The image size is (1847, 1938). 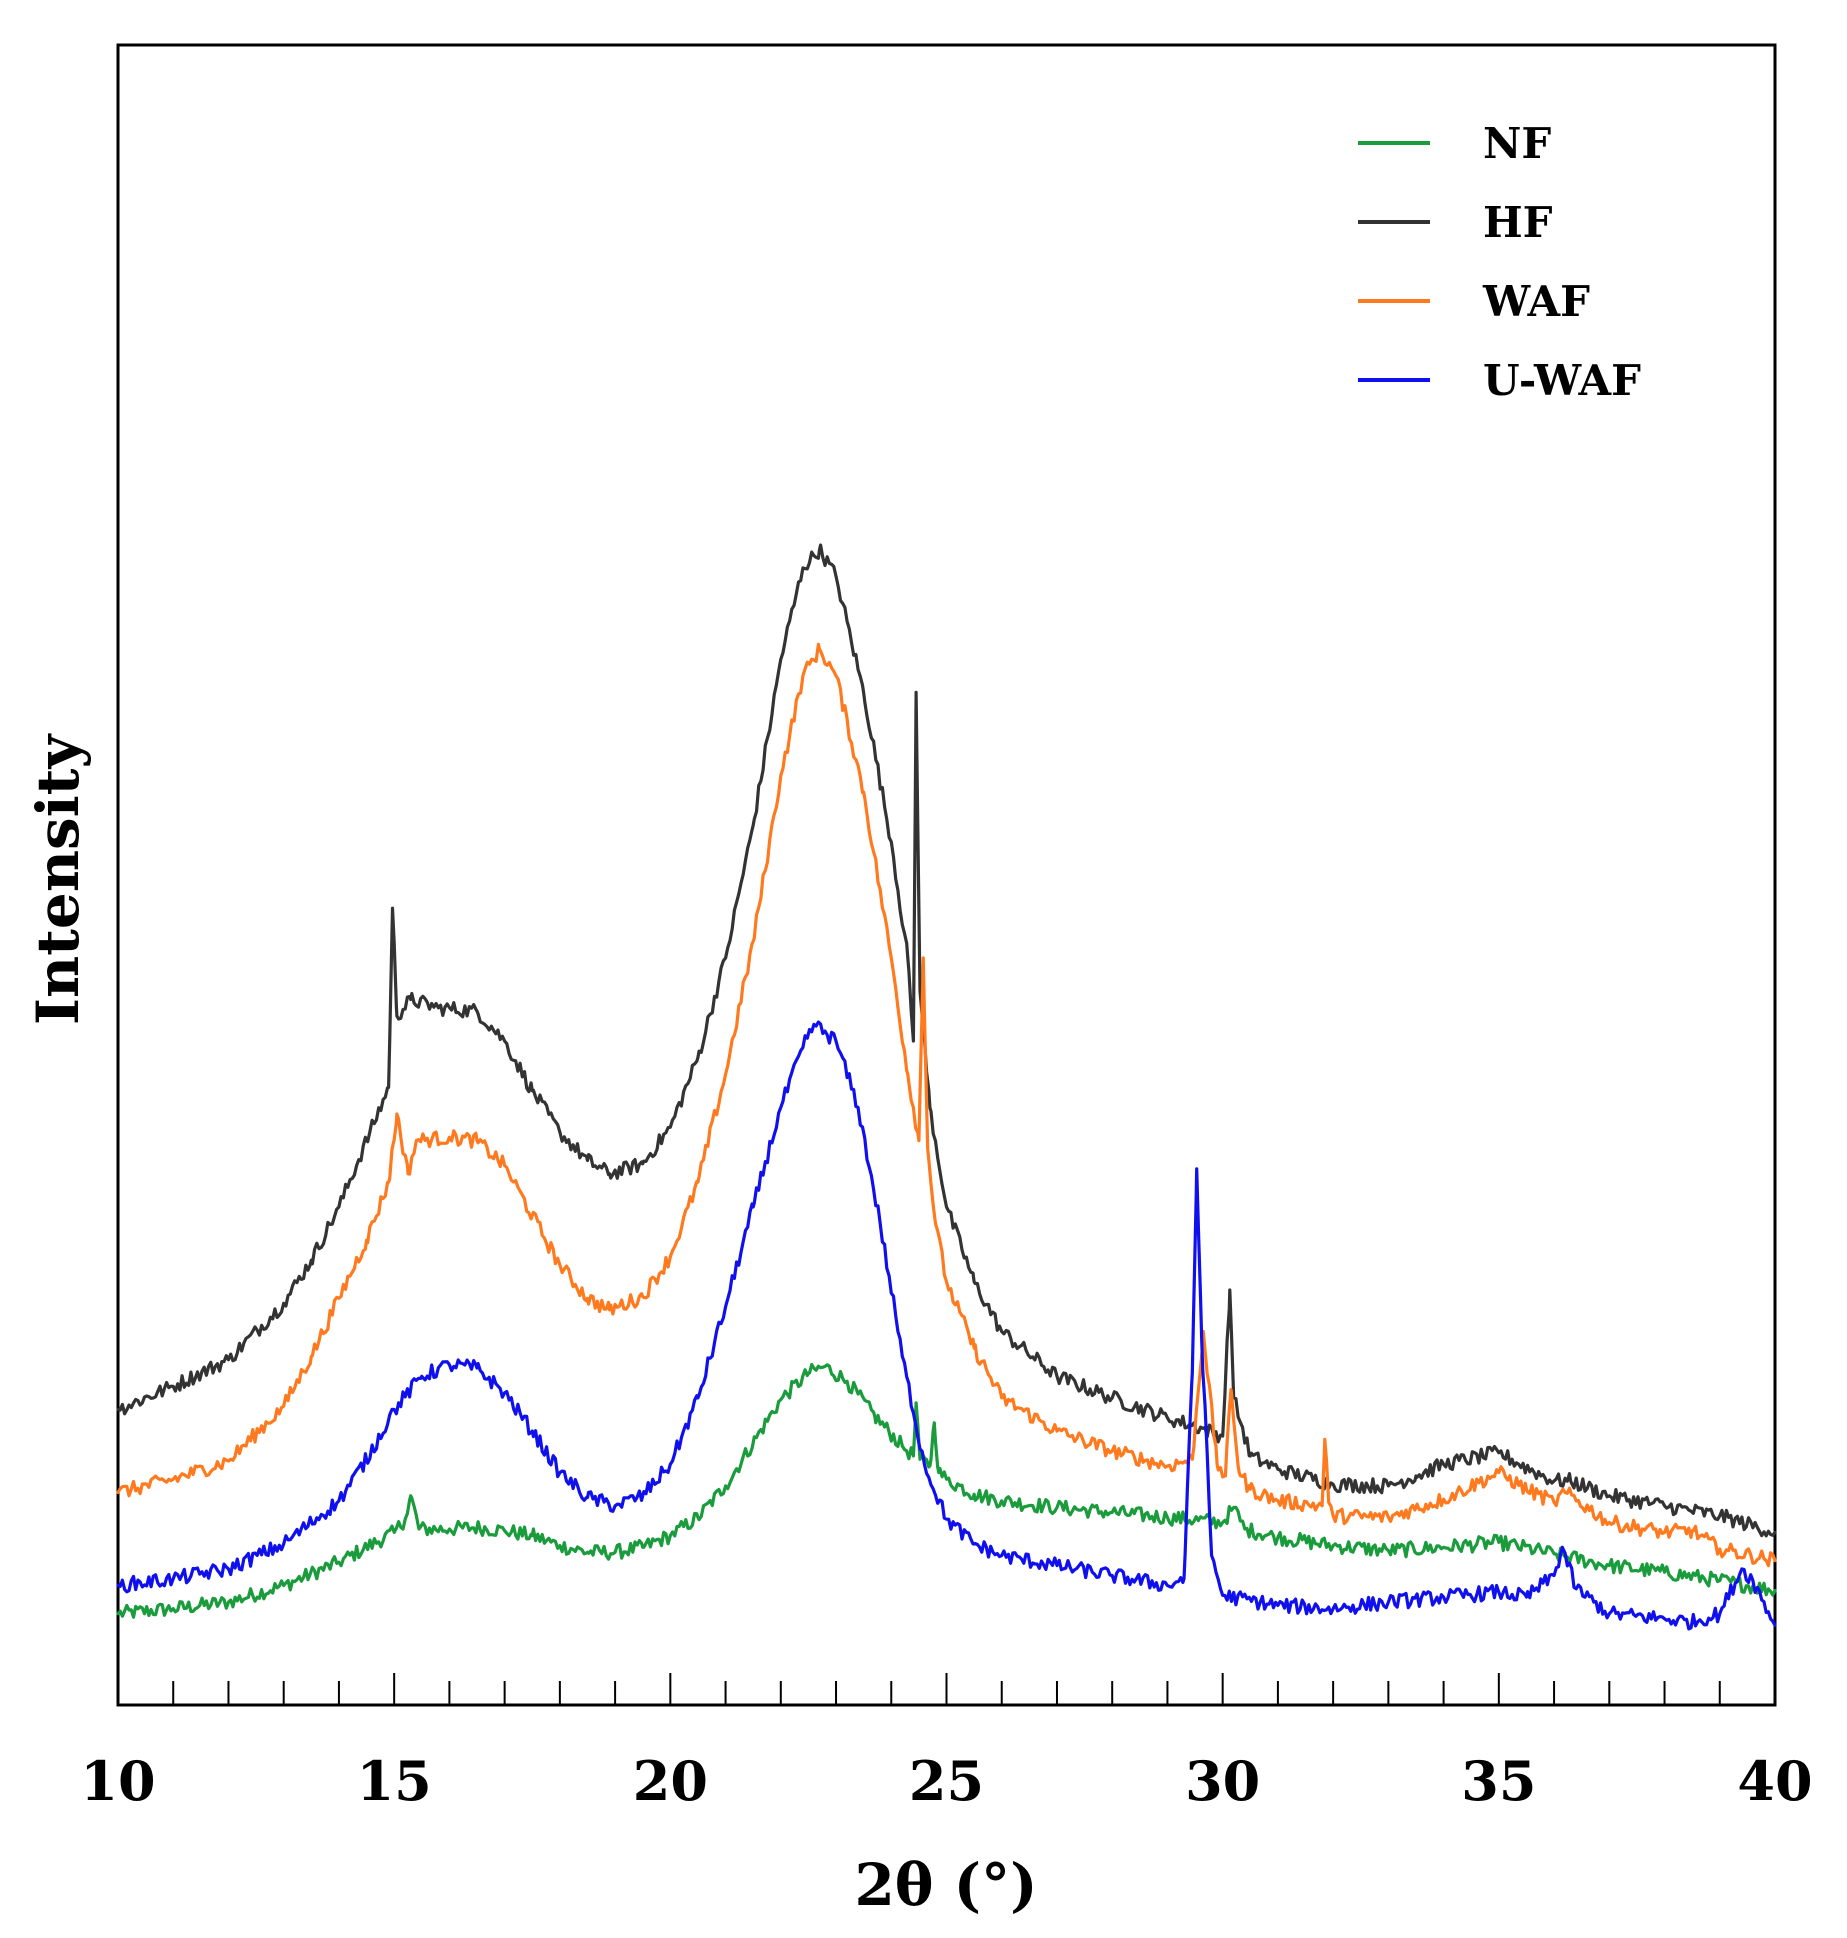 I want to click on legend-label-hf: HF, so click(x=1518, y=222).